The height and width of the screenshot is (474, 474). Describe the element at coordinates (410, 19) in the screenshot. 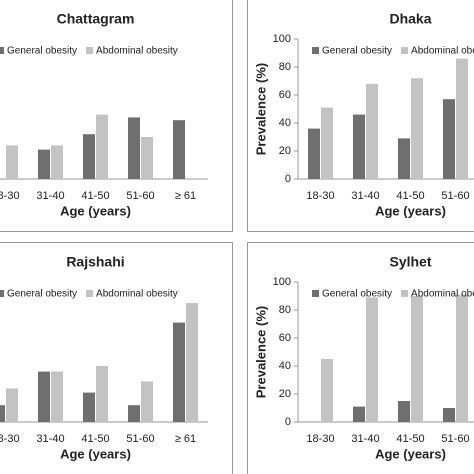

I see `chart-title: Dhaka` at that location.